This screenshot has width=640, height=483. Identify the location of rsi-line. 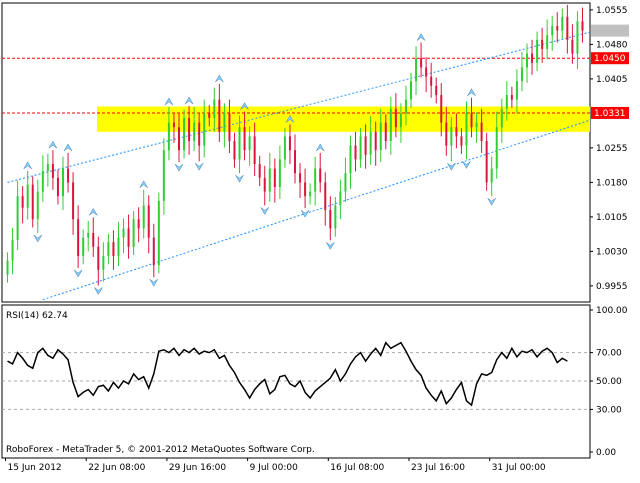
(287, 374).